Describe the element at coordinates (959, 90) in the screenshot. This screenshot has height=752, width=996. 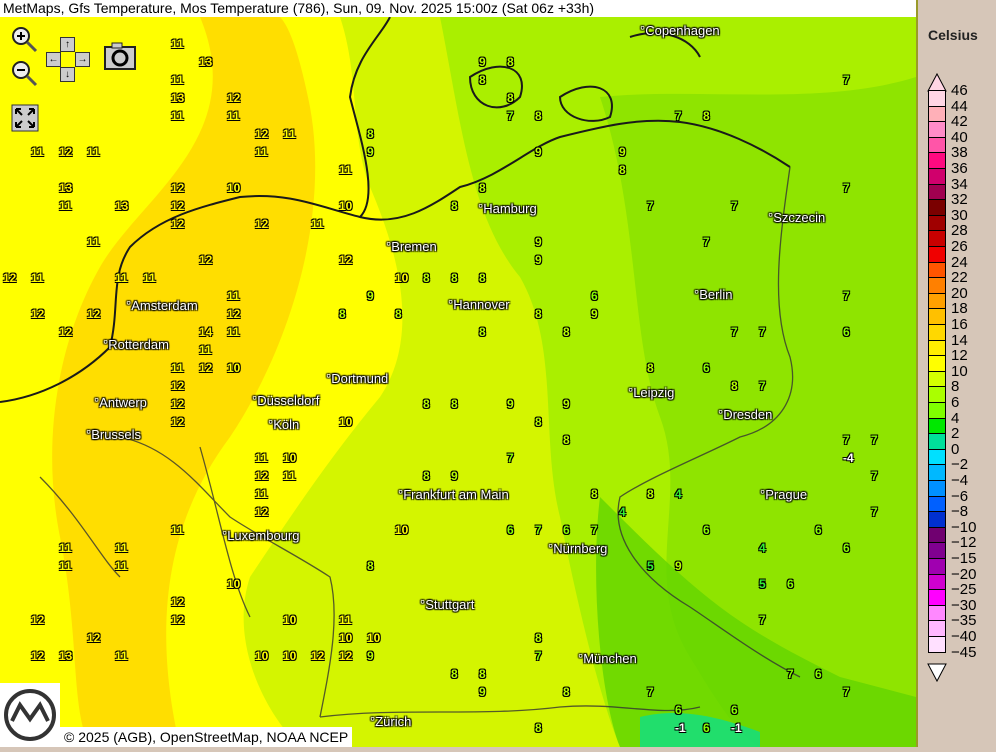
I see `legend-label: 46` at that location.